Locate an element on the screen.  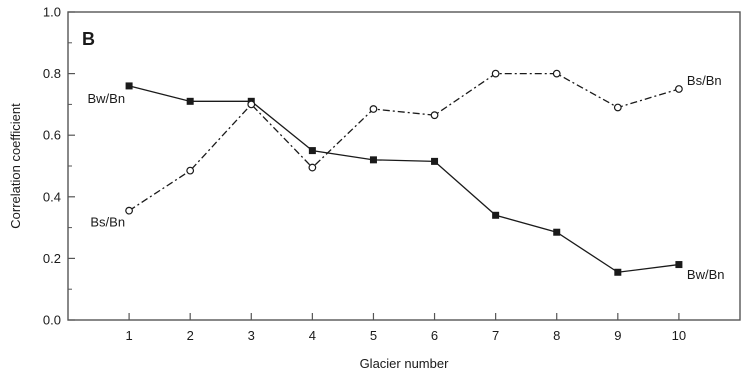
x-tick-label: 7 is located at coordinates (495, 335).